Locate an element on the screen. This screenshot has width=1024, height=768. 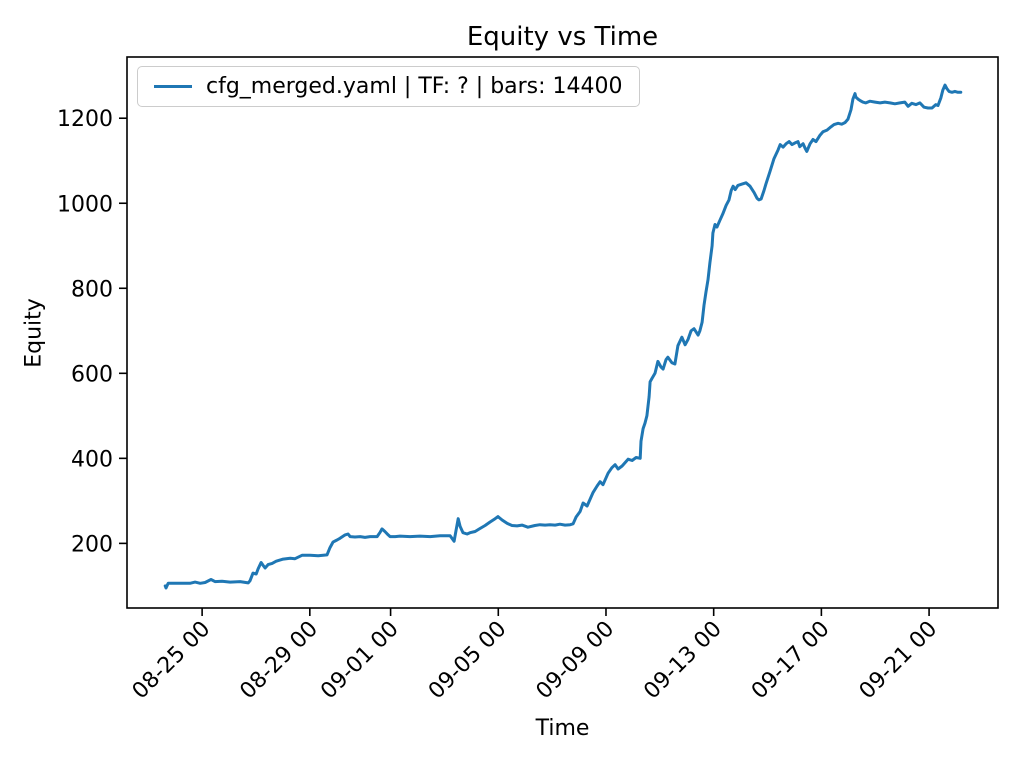
svg-text: 800 is located at coordinates (92, 289).